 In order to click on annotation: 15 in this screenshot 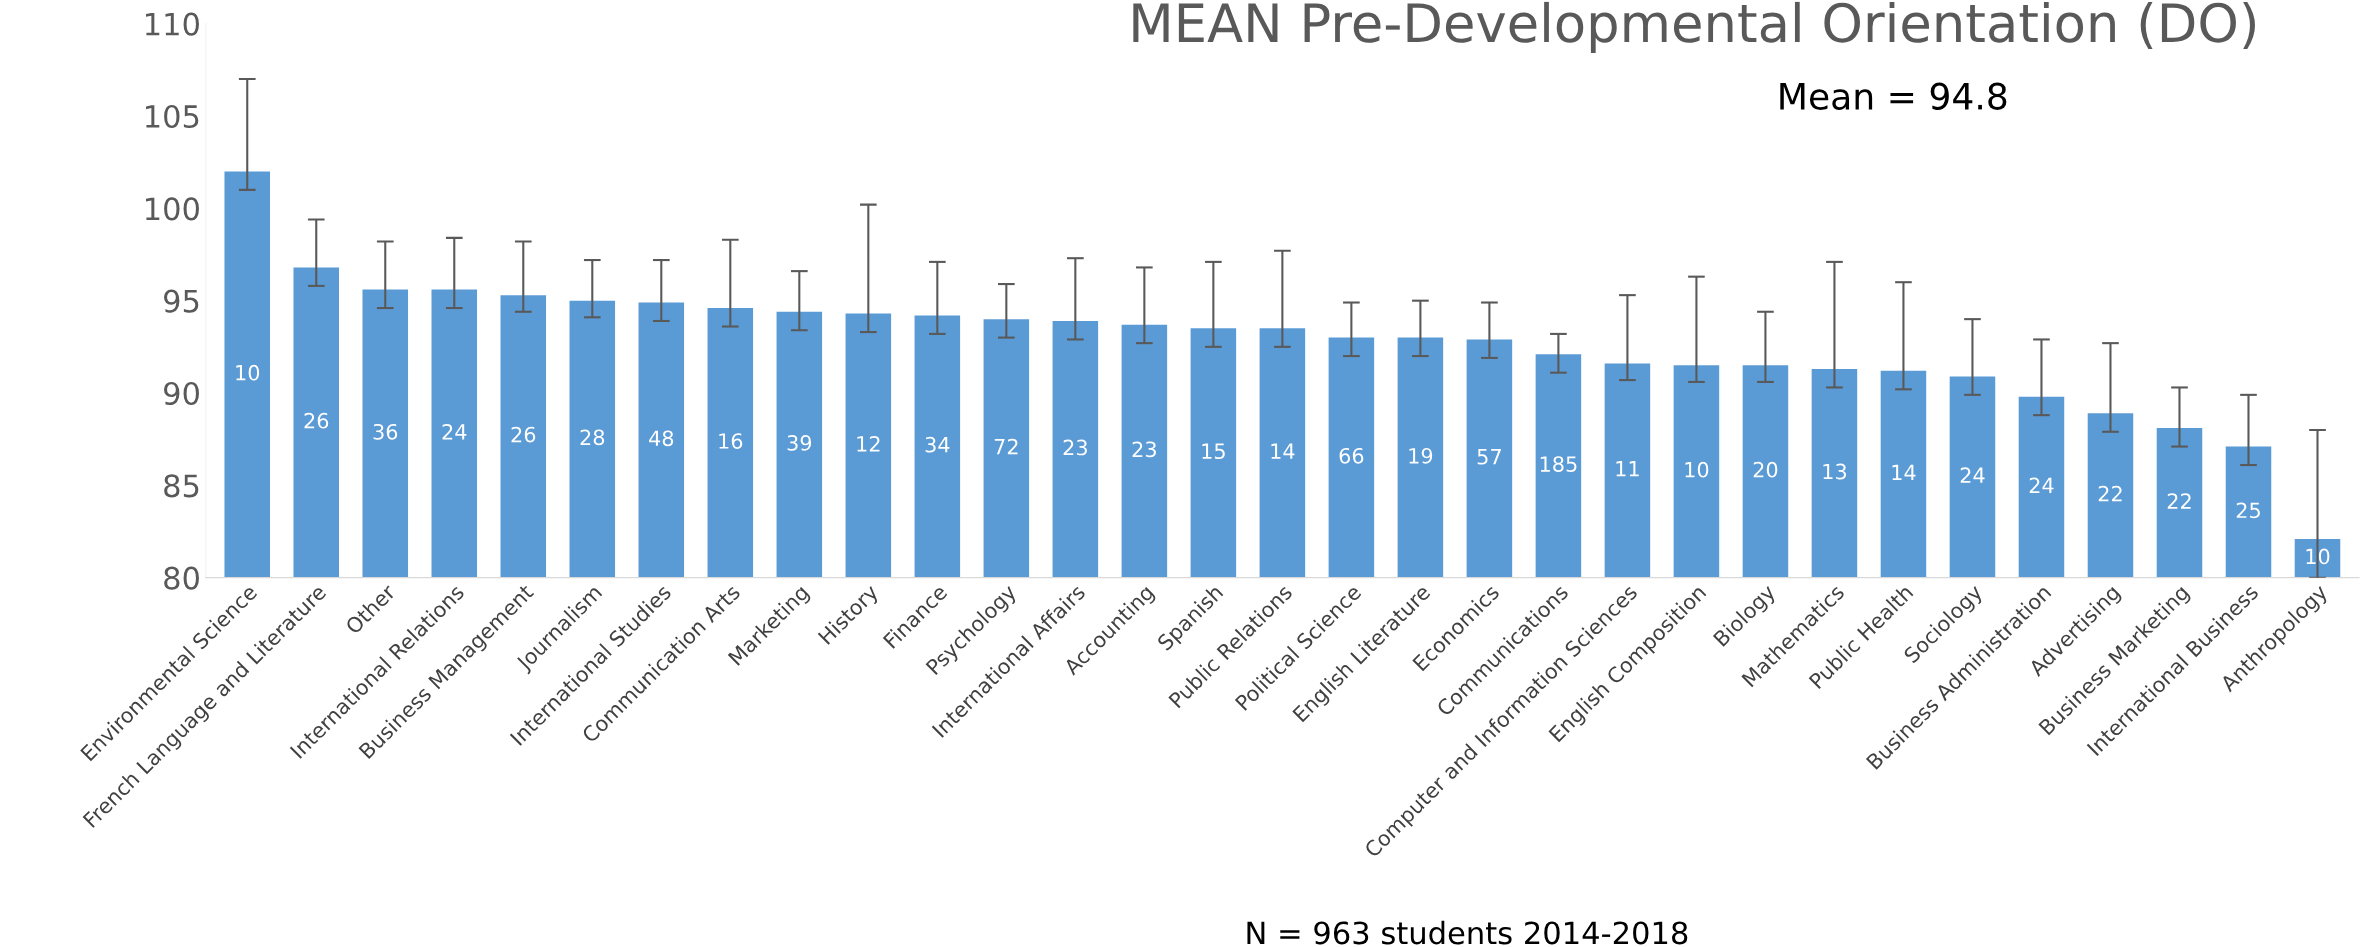, I will do `click(1213, 451)`.